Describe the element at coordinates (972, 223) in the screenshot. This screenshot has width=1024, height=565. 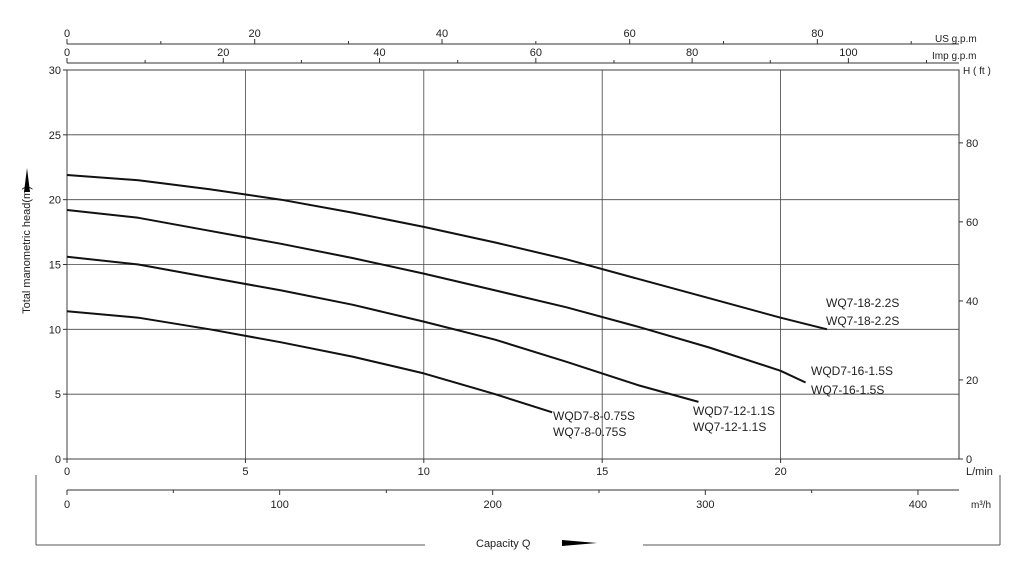
I see `y-right-tick-label: 60` at that location.